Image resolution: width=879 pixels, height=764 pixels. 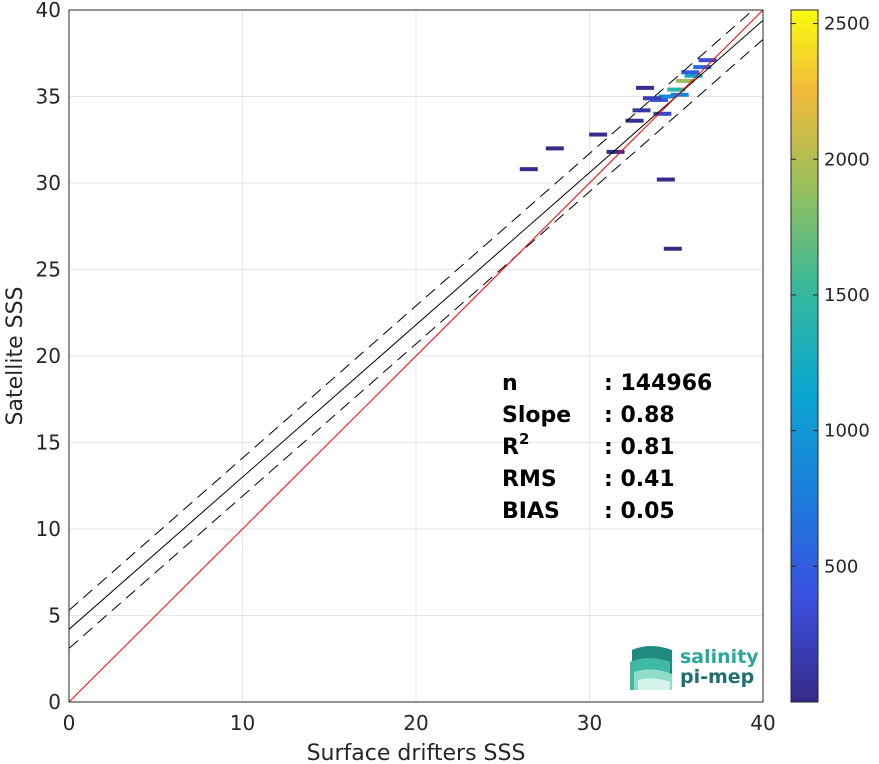 I want to click on y-tick-label: 10, so click(x=48, y=529).